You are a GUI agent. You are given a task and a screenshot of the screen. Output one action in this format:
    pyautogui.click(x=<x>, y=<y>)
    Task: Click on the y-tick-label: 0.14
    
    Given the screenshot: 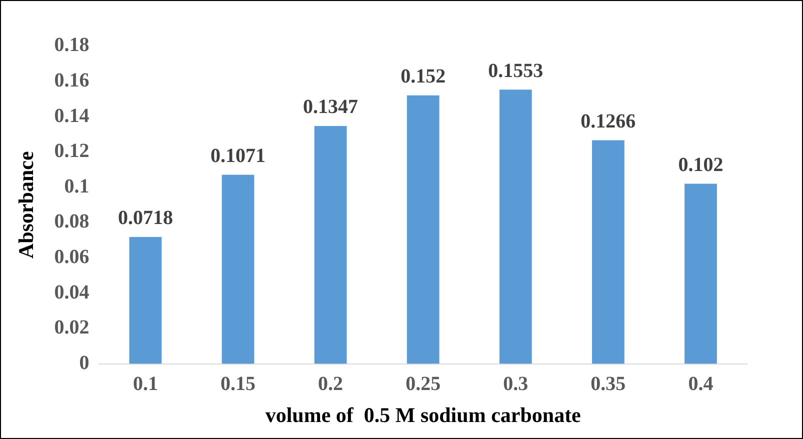 What is the action you would take?
    pyautogui.click(x=72, y=115)
    